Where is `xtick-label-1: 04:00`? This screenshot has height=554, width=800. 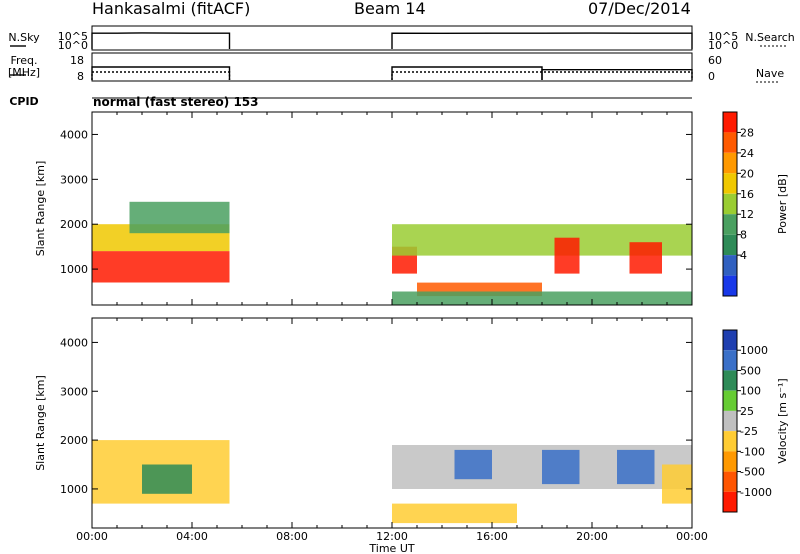
xtick-label-1: 04:00 is located at coordinates (192, 536).